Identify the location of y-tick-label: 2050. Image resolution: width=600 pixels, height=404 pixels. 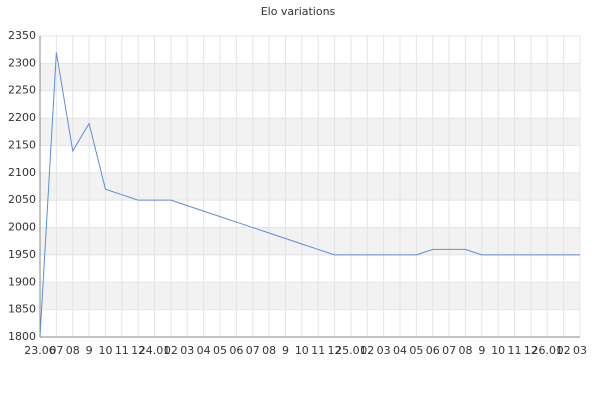
(22, 199).